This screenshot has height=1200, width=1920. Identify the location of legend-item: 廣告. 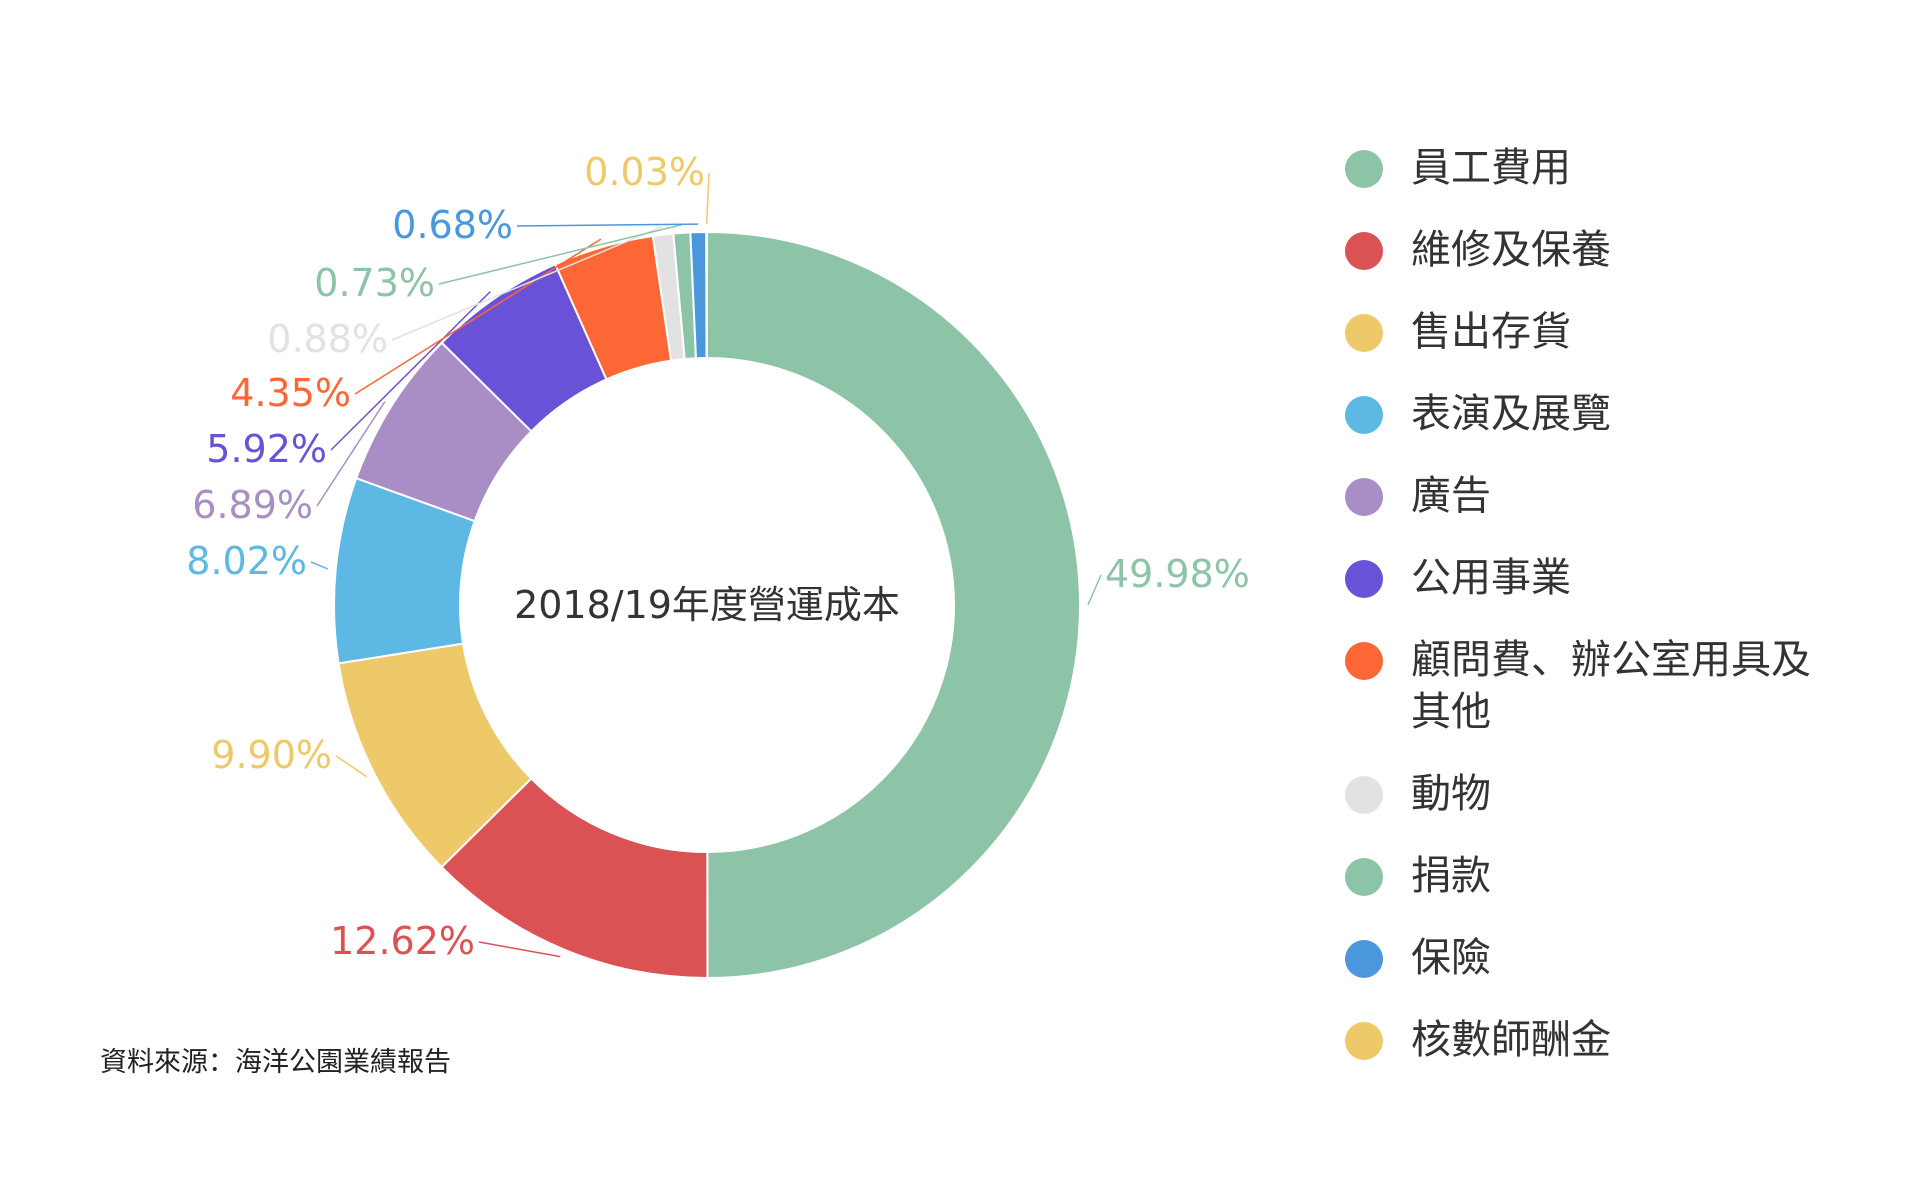
(1588, 497).